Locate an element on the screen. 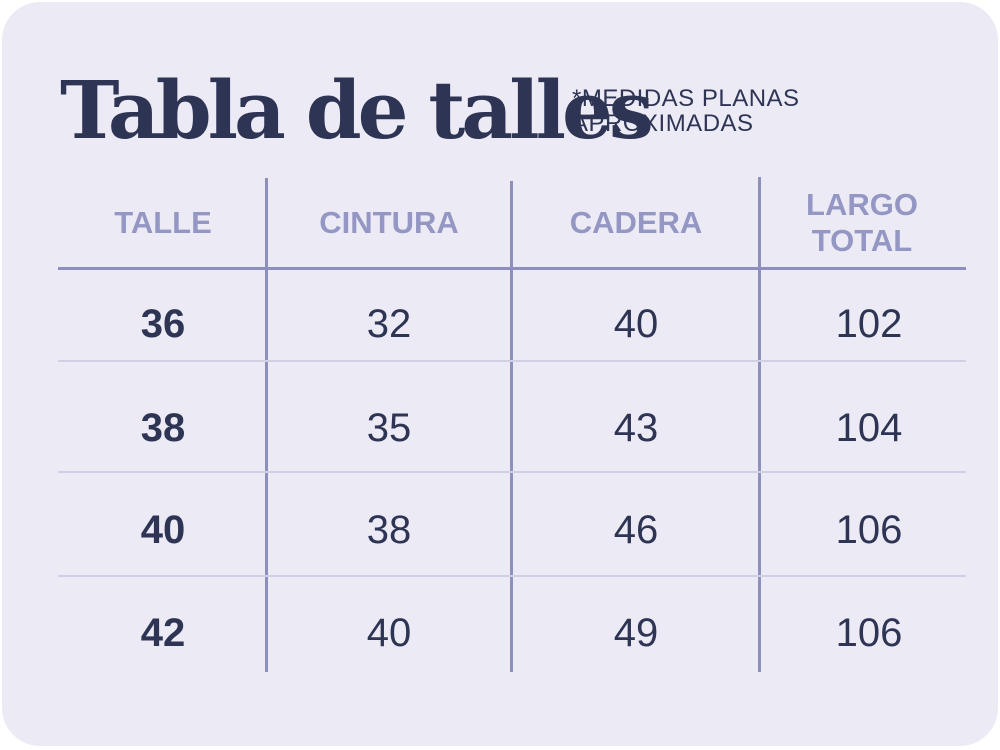 The image size is (1000, 750). cell-cintura: 40 is located at coordinates (389, 632).